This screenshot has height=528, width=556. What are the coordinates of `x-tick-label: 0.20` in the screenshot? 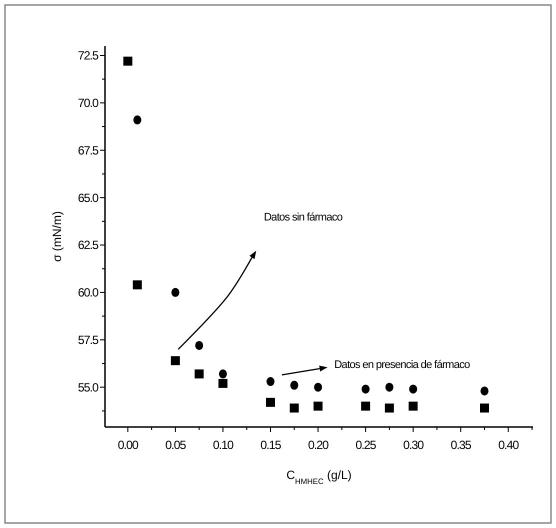 It's located at (319, 445).